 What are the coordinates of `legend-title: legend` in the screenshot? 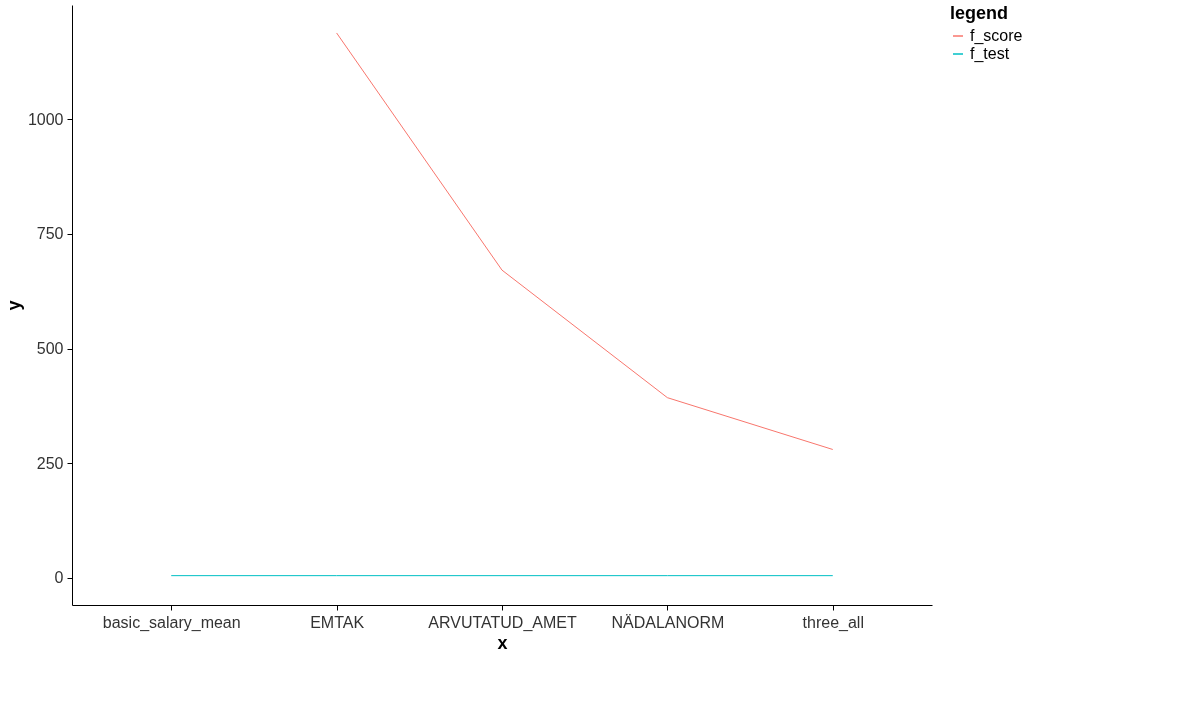 It's located at (979, 13).